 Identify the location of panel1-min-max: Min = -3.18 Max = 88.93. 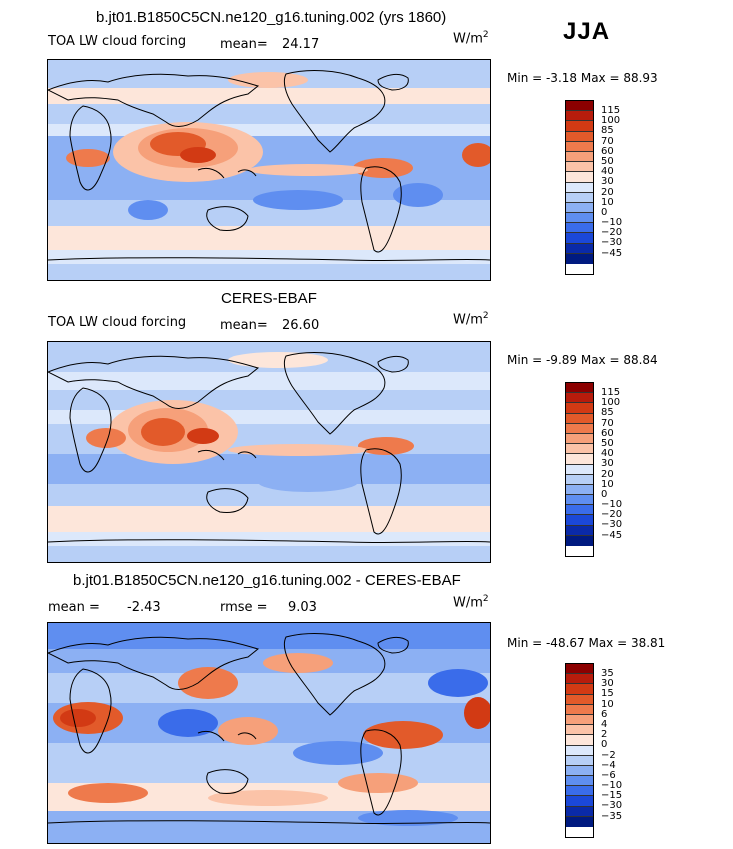
(582, 78).